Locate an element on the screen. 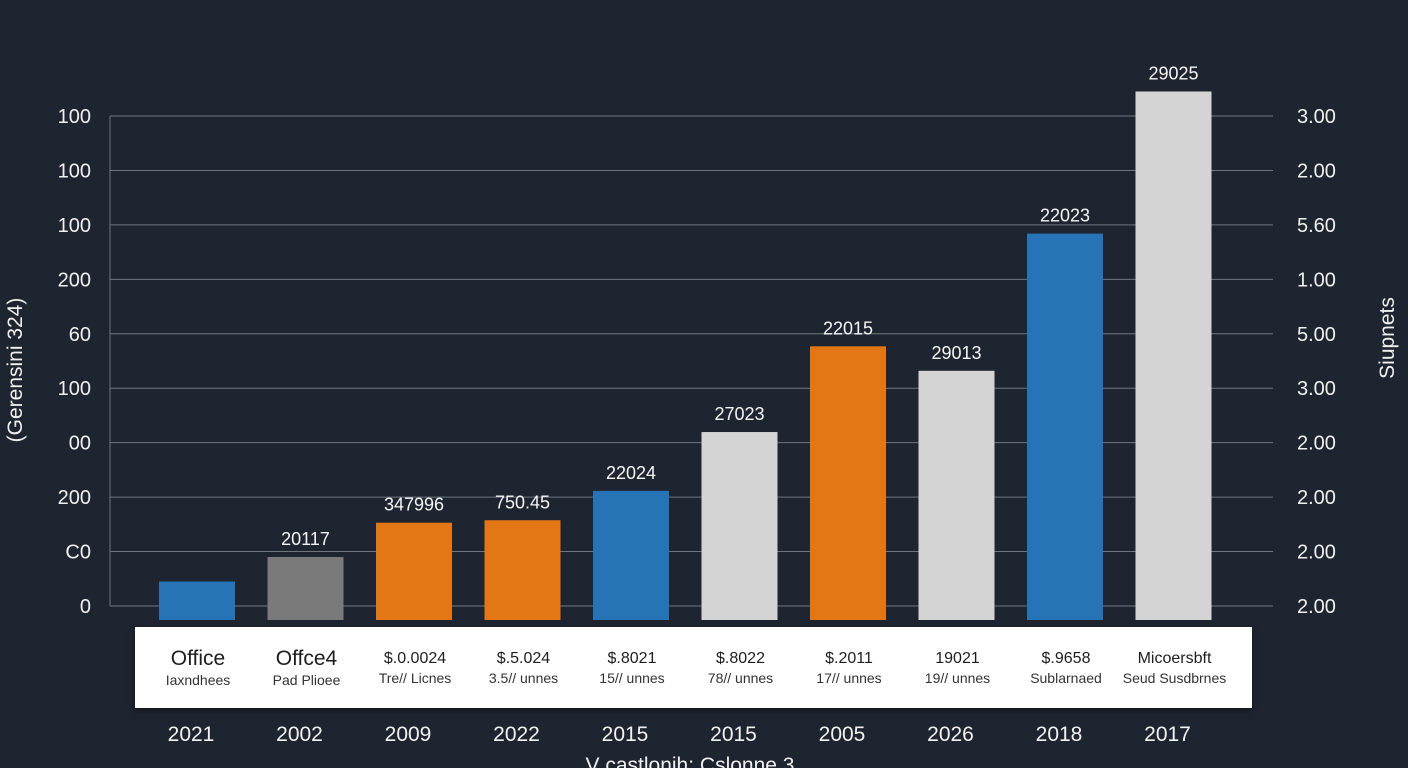 The image size is (1408, 768). year-label: 2017 is located at coordinates (1167, 734).